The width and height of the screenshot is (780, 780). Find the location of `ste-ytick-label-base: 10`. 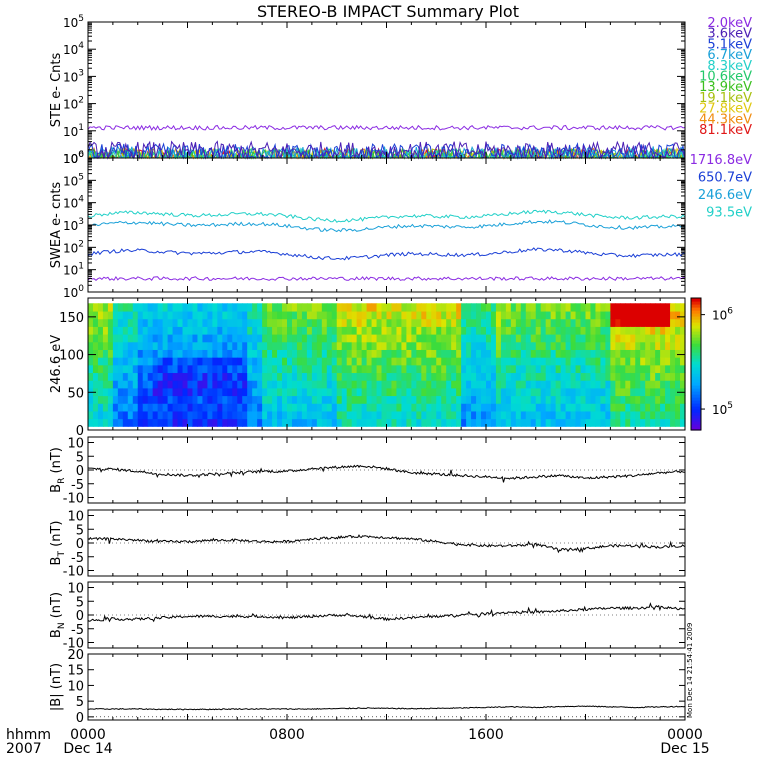

ste-ytick-label-base: 10 is located at coordinates (70, 77).